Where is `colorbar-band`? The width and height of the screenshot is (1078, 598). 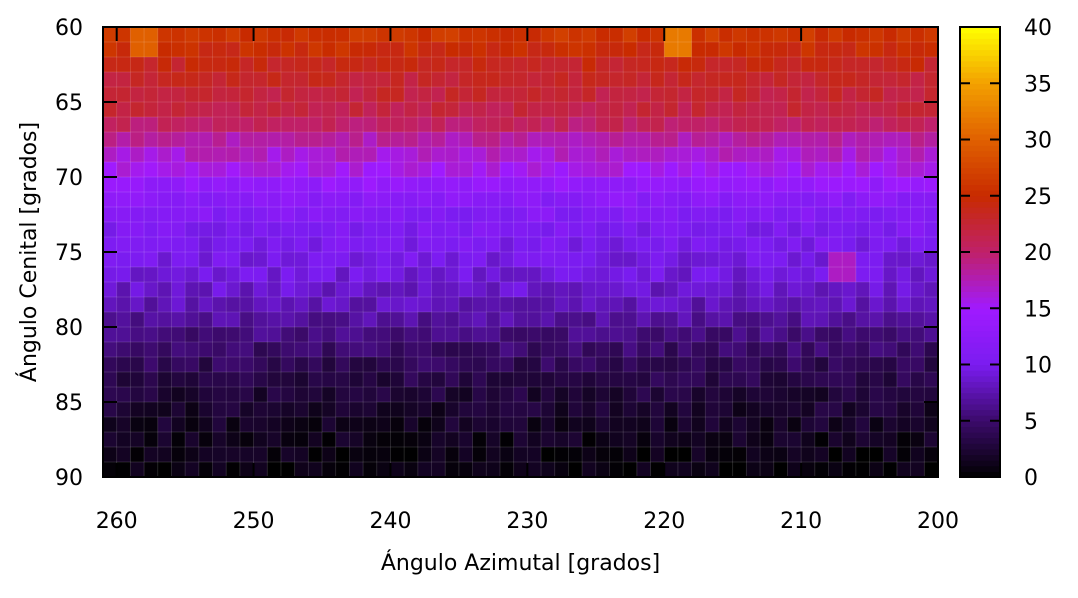
colorbar-band is located at coordinates (980, 277).